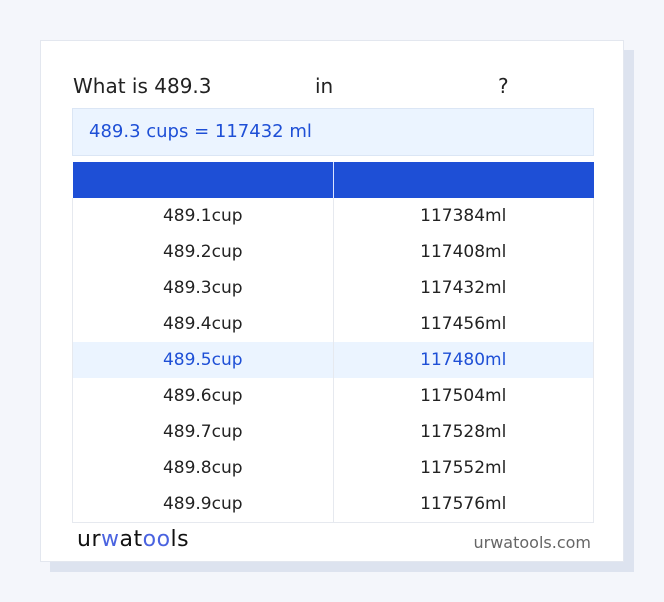 This screenshot has width=664, height=602. I want to click on ml-cell: 117576ml, so click(463, 504).